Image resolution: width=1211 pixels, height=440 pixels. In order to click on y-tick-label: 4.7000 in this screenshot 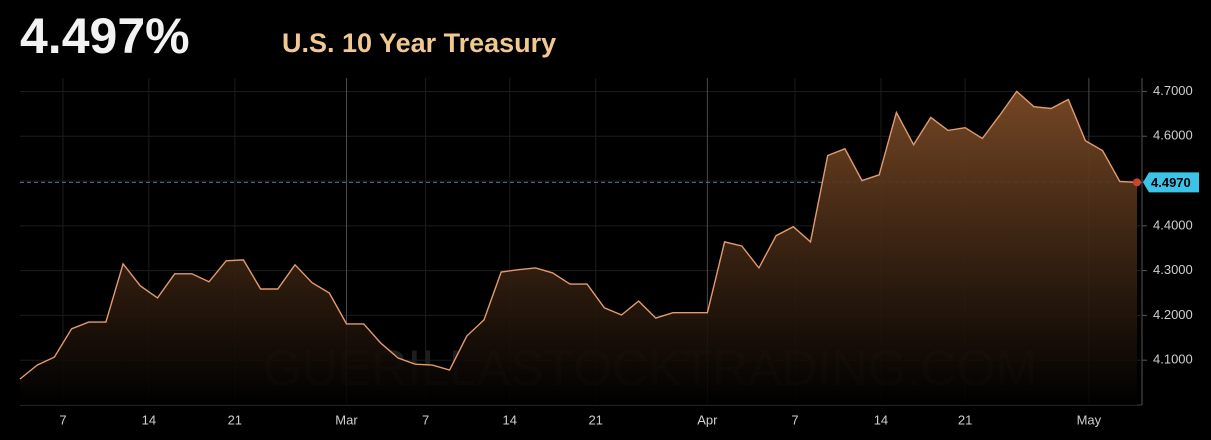, I will do `click(1173, 90)`.